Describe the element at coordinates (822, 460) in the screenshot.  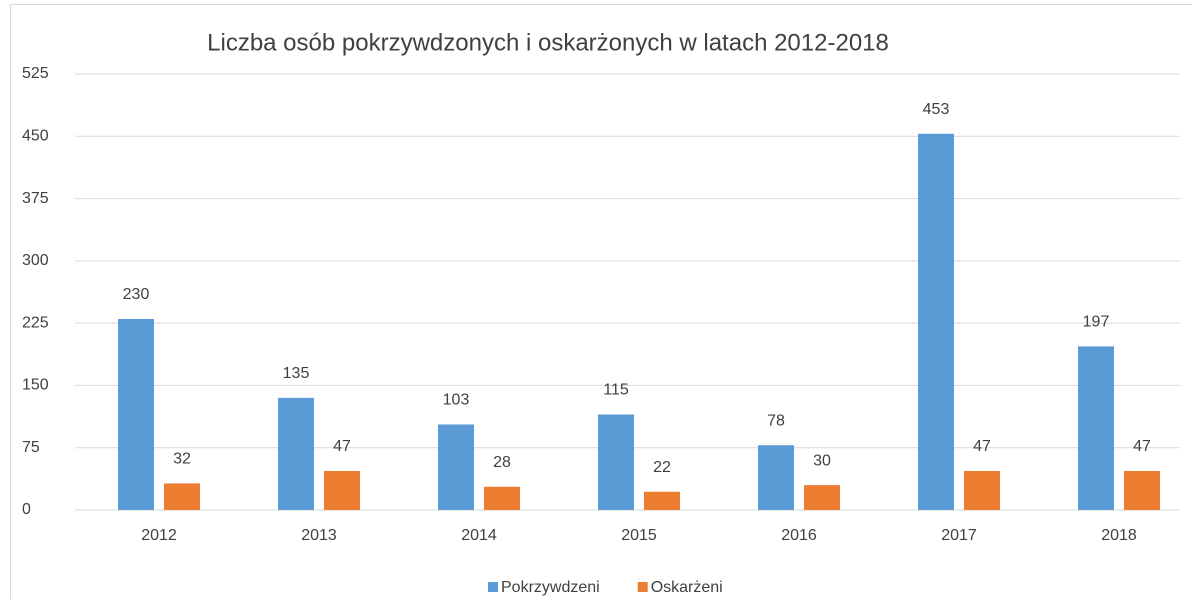
I see `data-label: 30` at that location.